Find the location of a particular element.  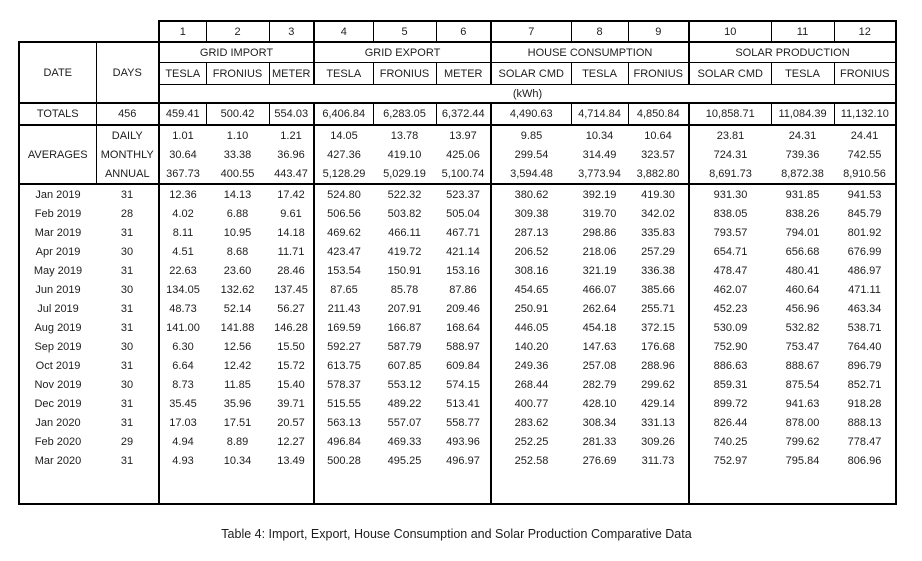

month-value: 52.14 is located at coordinates (237, 308).